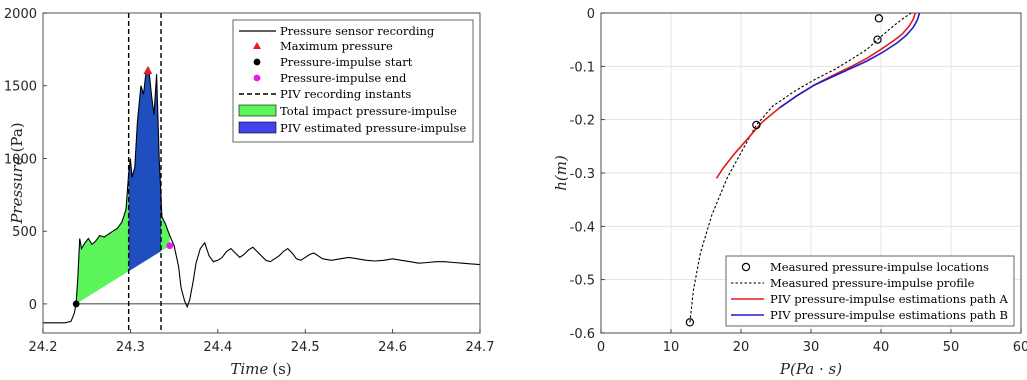  I want to click on left-xtick-label-3: 24.5, so click(305, 347).